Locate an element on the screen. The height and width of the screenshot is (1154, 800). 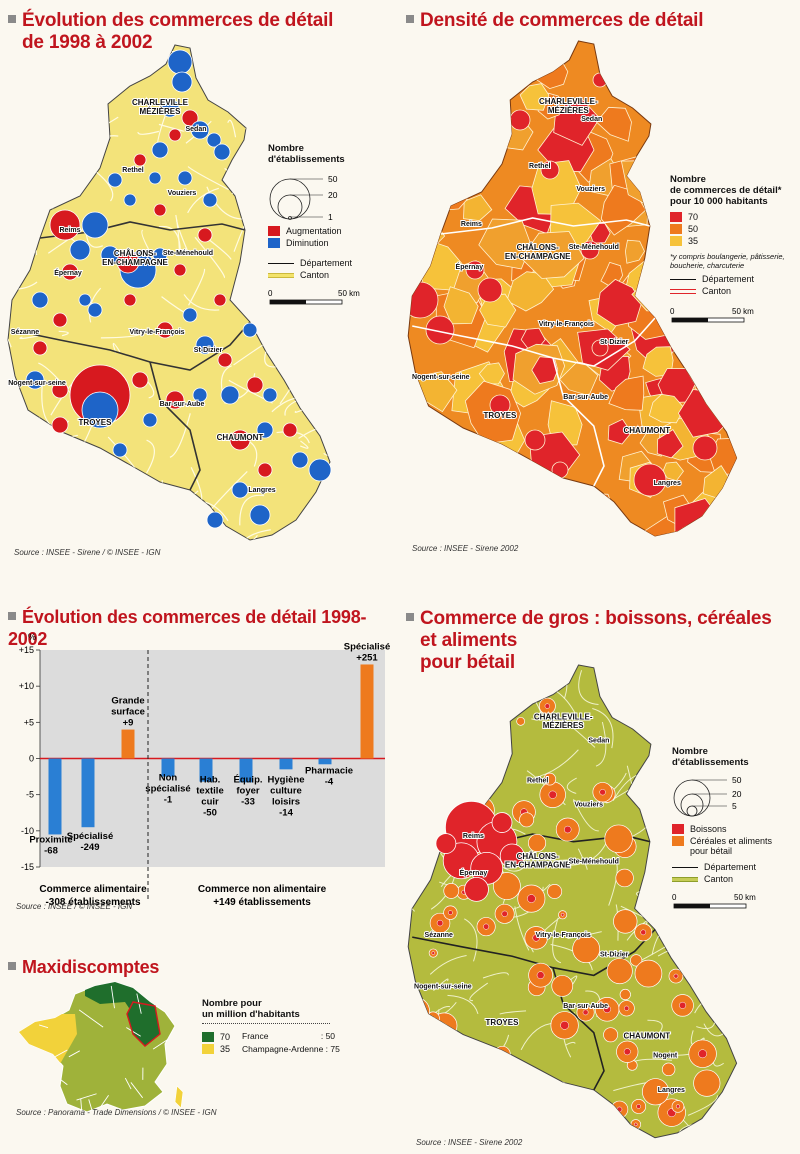
maxi-stats: France : 50 Champagne-Ardenne : 75 is located at coordinates (291, 1043).